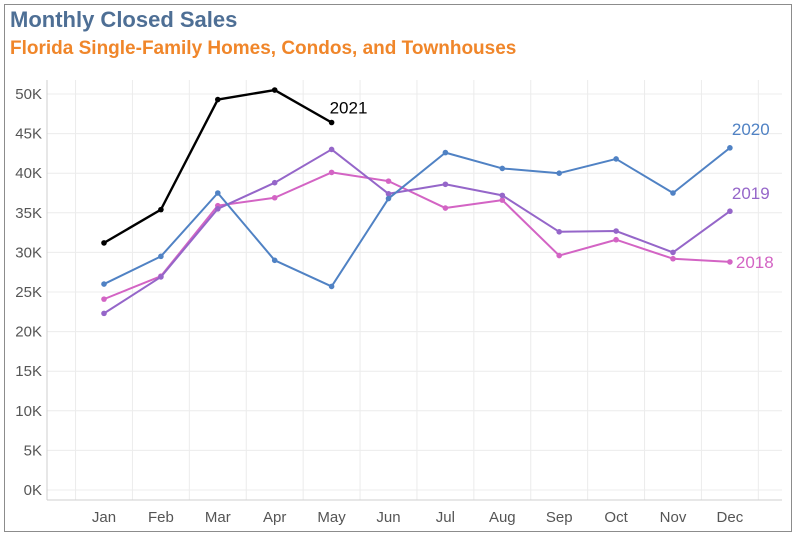 The width and height of the screenshot is (800, 538). What do you see at coordinates (751, 193) in the screenshot?
I see `series-label-2019: 2019` at bounding box center [751, 193].